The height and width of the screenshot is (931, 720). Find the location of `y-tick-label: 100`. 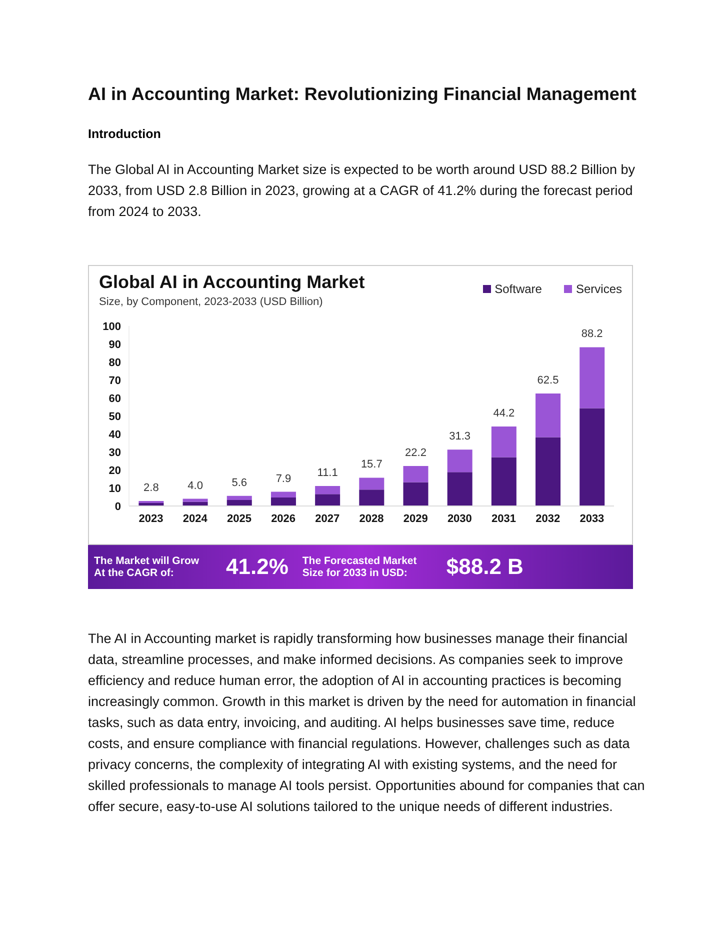

y-tick-label: 100 is located at coordinates (111, 326).